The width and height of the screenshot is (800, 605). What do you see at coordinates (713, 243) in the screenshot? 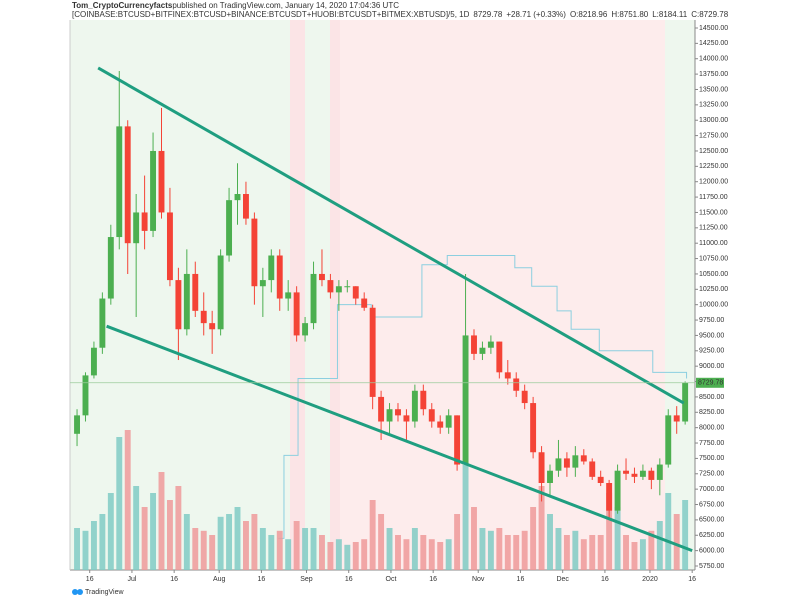
I see `y-tick-label: 11000.00` at bounding box center [713, 243].